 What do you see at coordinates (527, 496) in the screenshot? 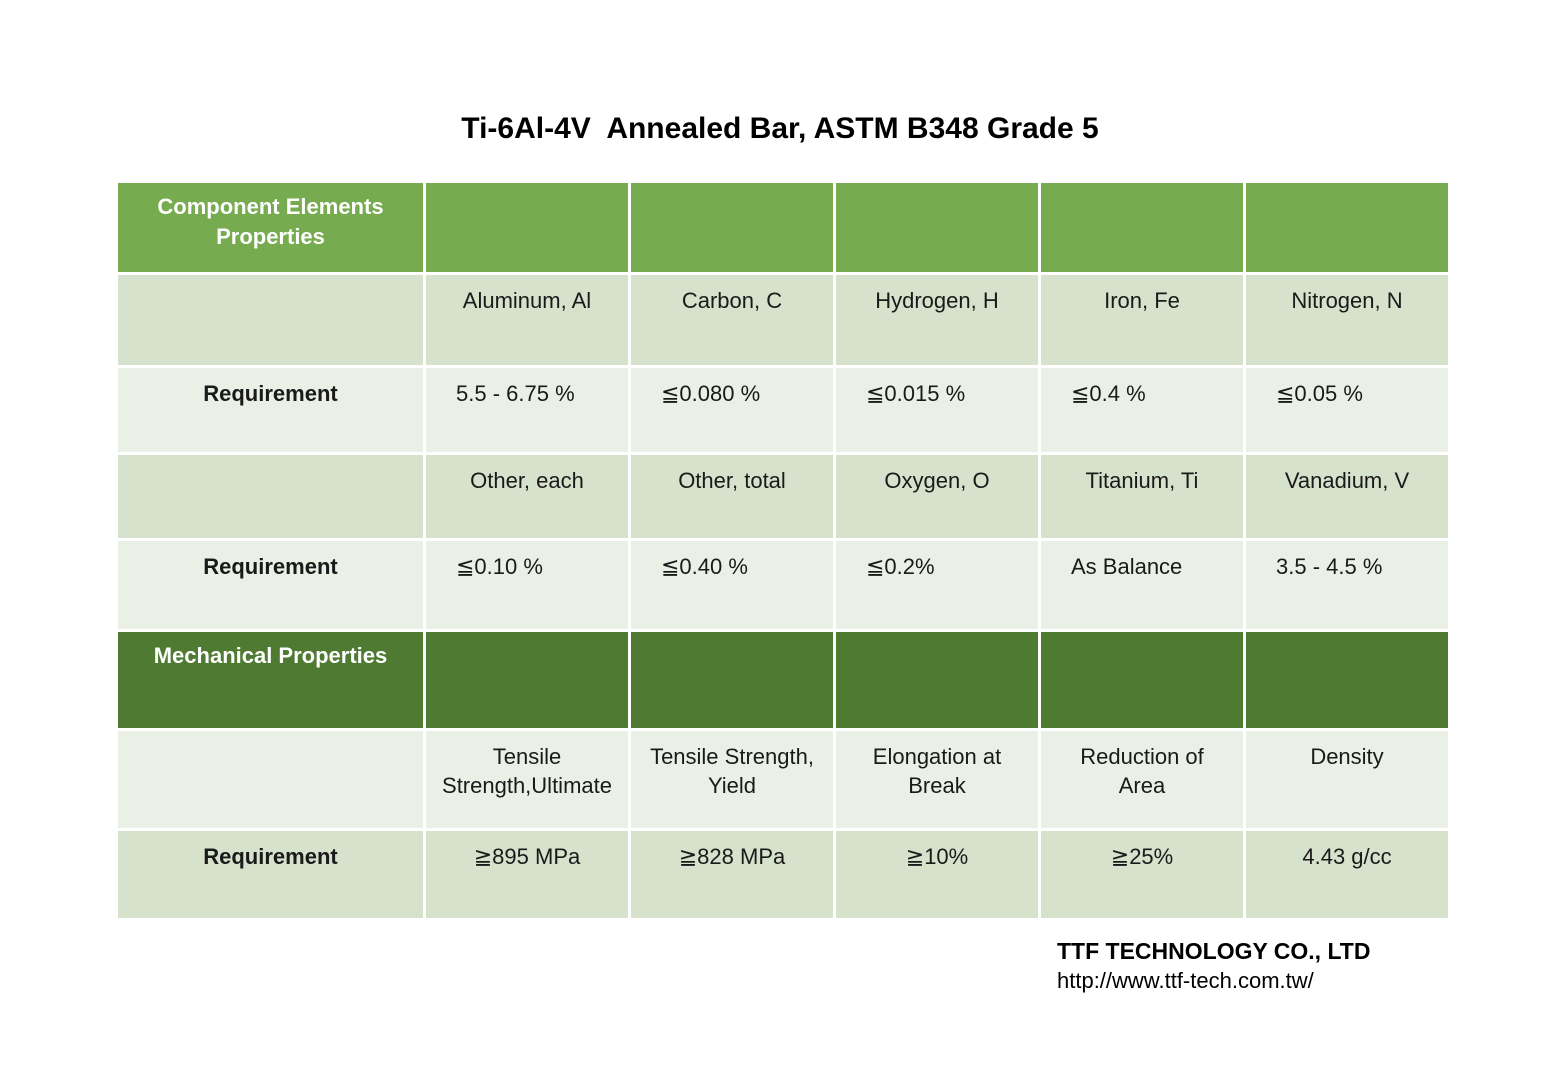
I see `element-name-cell: Other, each` at bounding box center [527, 496].